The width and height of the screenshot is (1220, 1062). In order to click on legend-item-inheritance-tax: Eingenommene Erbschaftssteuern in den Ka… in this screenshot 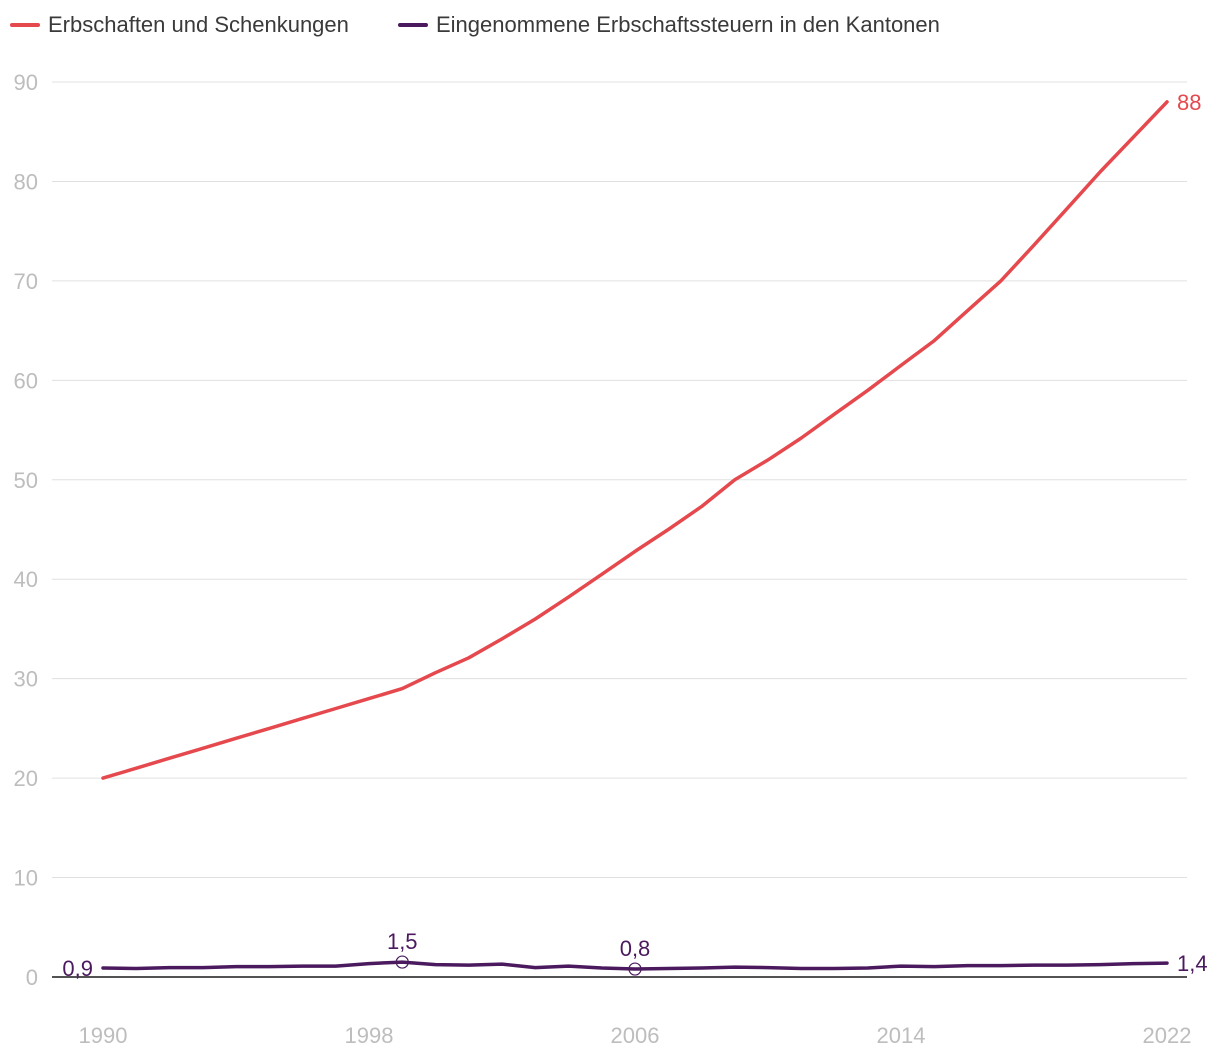, I will do `click(669, 25)`.